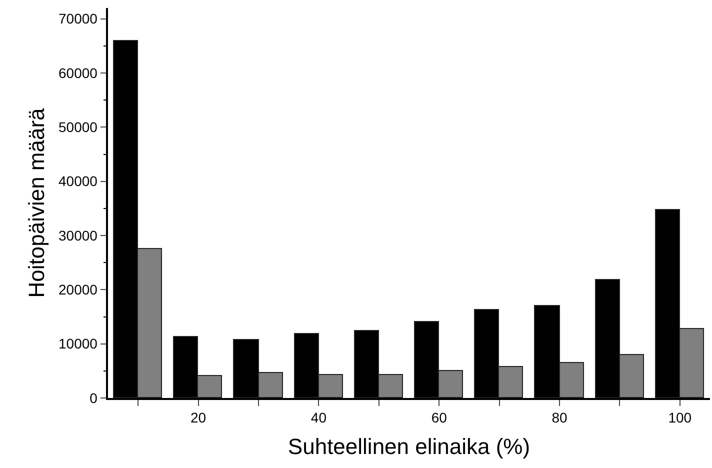  I want to click on y-tick-label: 30000, so click(78, 235).